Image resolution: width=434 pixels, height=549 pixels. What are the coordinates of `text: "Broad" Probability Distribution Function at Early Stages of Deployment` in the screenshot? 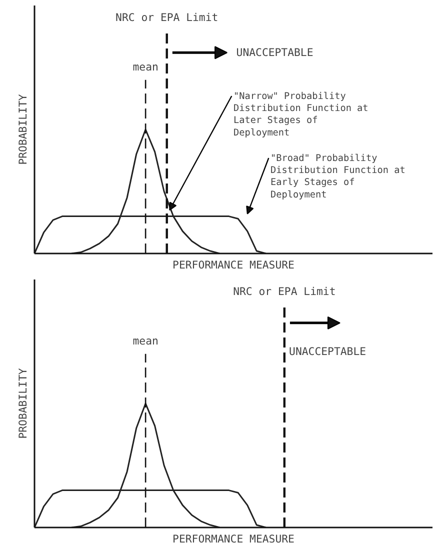 It's located at (338, 176).